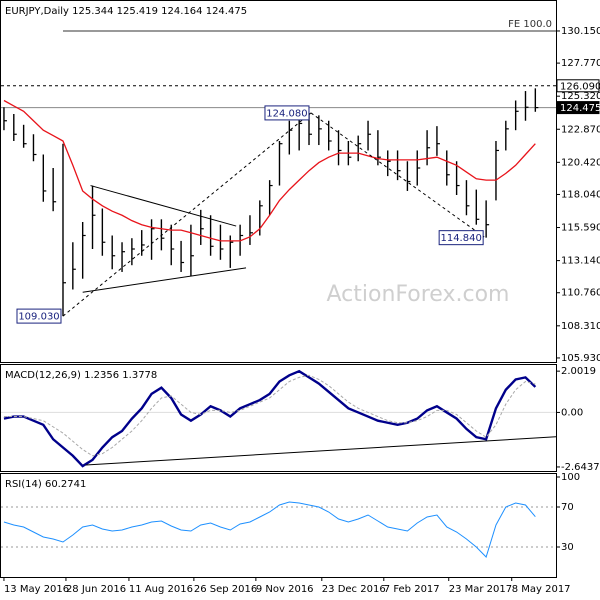 Image resolution: width=600 pixels, height=600 pixels. I want to click on y-tick-label: 100, so click(570, 477).